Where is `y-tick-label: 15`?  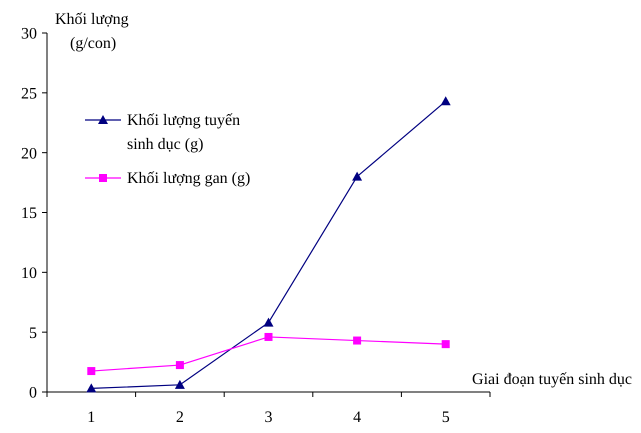 y-tick-label: 15 is located at coordinates (29, 213).